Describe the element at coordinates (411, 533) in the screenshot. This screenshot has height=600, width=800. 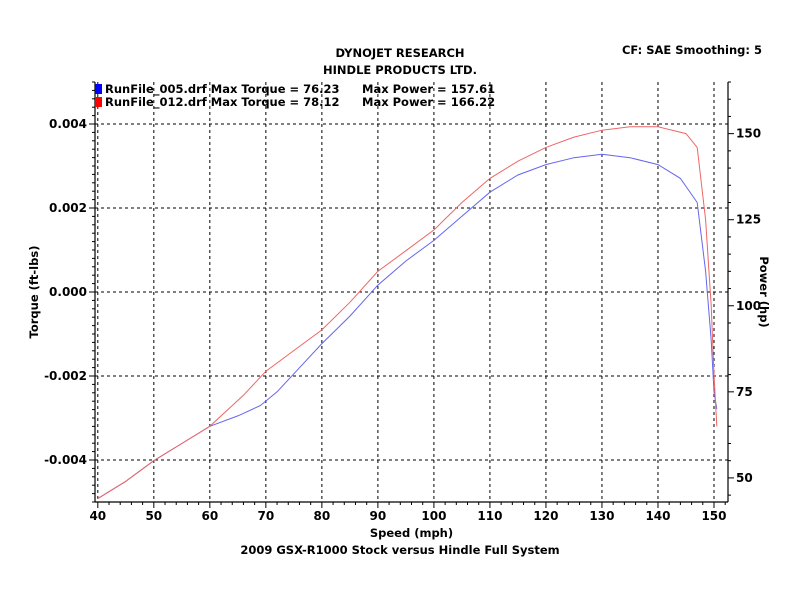
I see `x-axis-label: Speed (mph)` at that location.